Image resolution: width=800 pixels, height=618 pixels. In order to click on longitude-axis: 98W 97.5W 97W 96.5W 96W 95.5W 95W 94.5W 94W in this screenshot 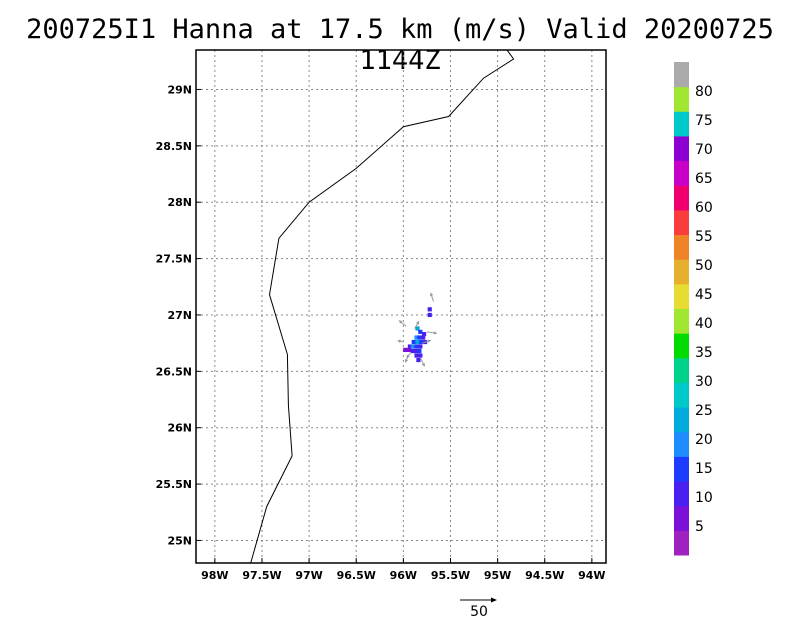, I will do `click(403, 570)`.